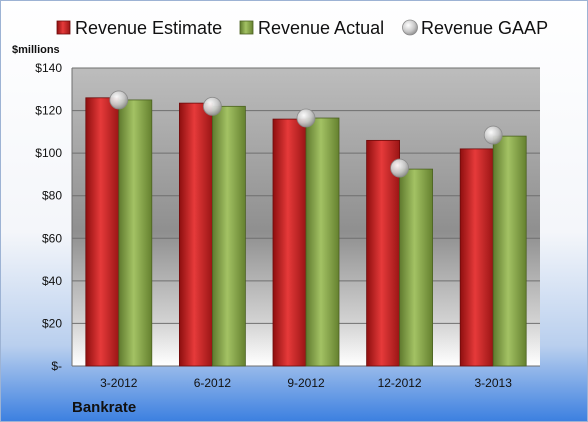 Image resolution: width=588 pixels, height=422 pixels. I want to click on x-tick-label: 6-2012, so click(213, 383).